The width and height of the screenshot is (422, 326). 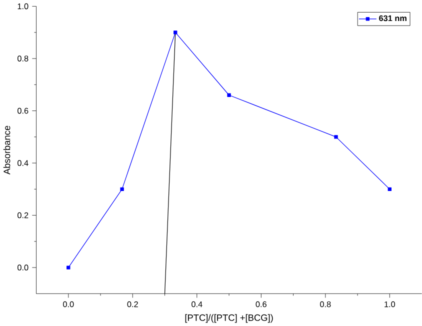 What do you see at coordinates (390, 304) in the screenshot?
I see `x-tick-label: 1.0` at bounding box center [390, 304].